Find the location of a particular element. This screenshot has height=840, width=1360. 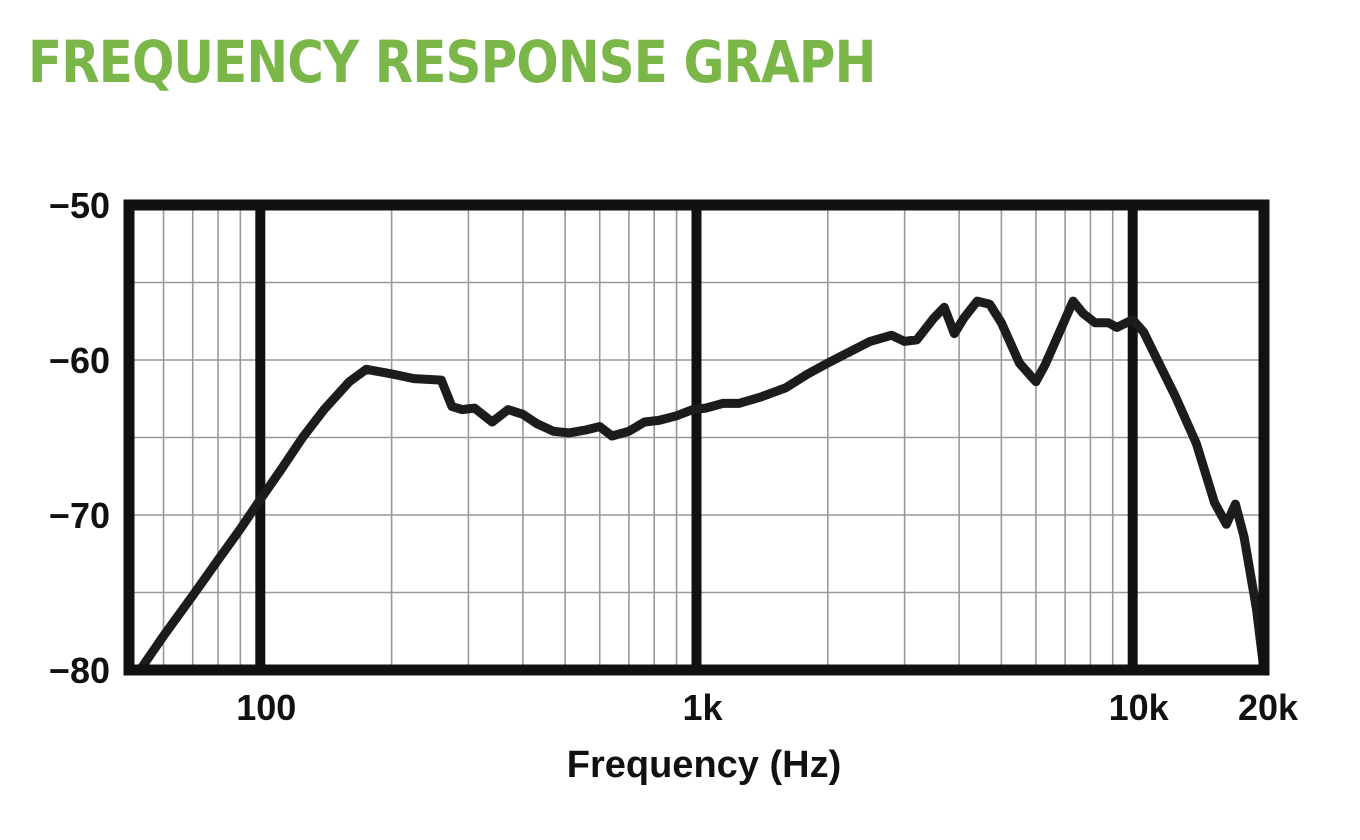

x-axis-label: Frequency (Hz) is located at coordinates (704, 765).